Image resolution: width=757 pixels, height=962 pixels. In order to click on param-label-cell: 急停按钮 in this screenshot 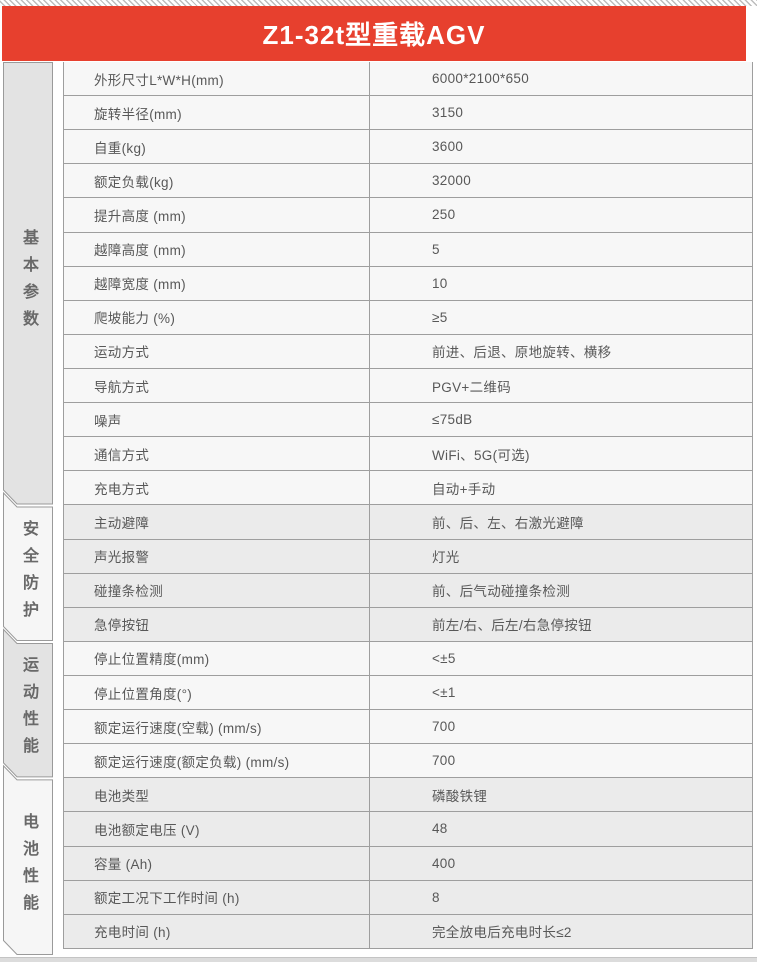, I will do `click(217, 624)`.